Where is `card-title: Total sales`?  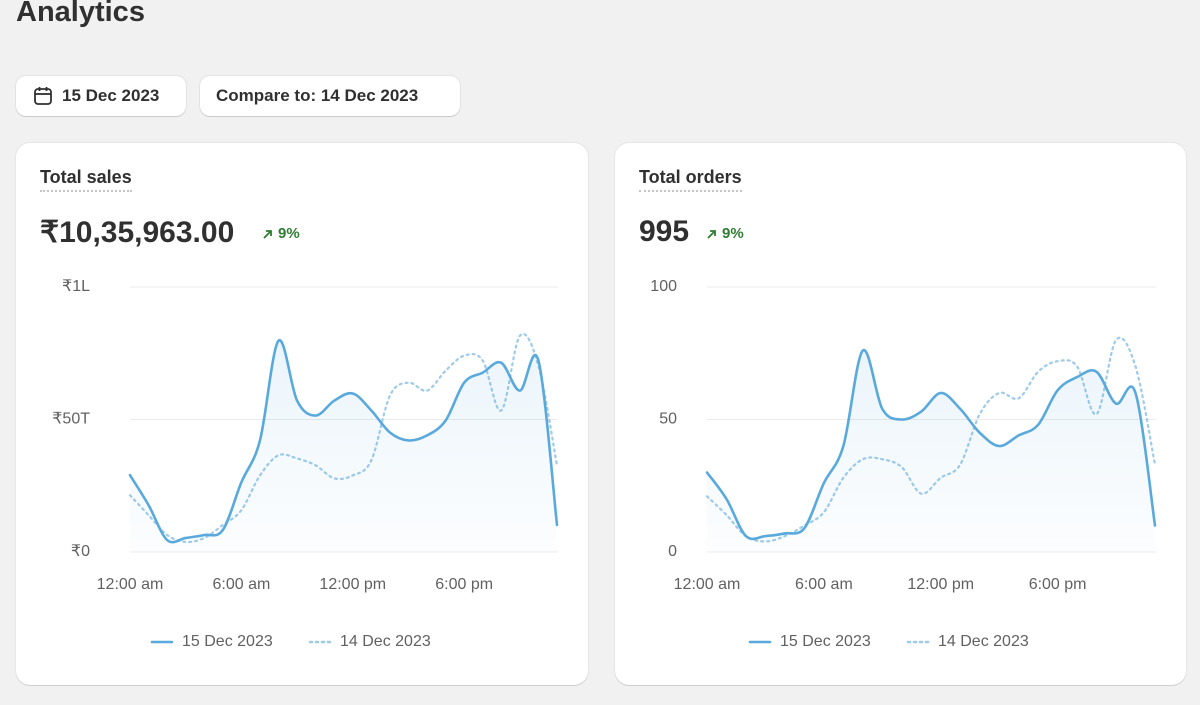
card-title: Total sales is located at coordinates (86, 179).